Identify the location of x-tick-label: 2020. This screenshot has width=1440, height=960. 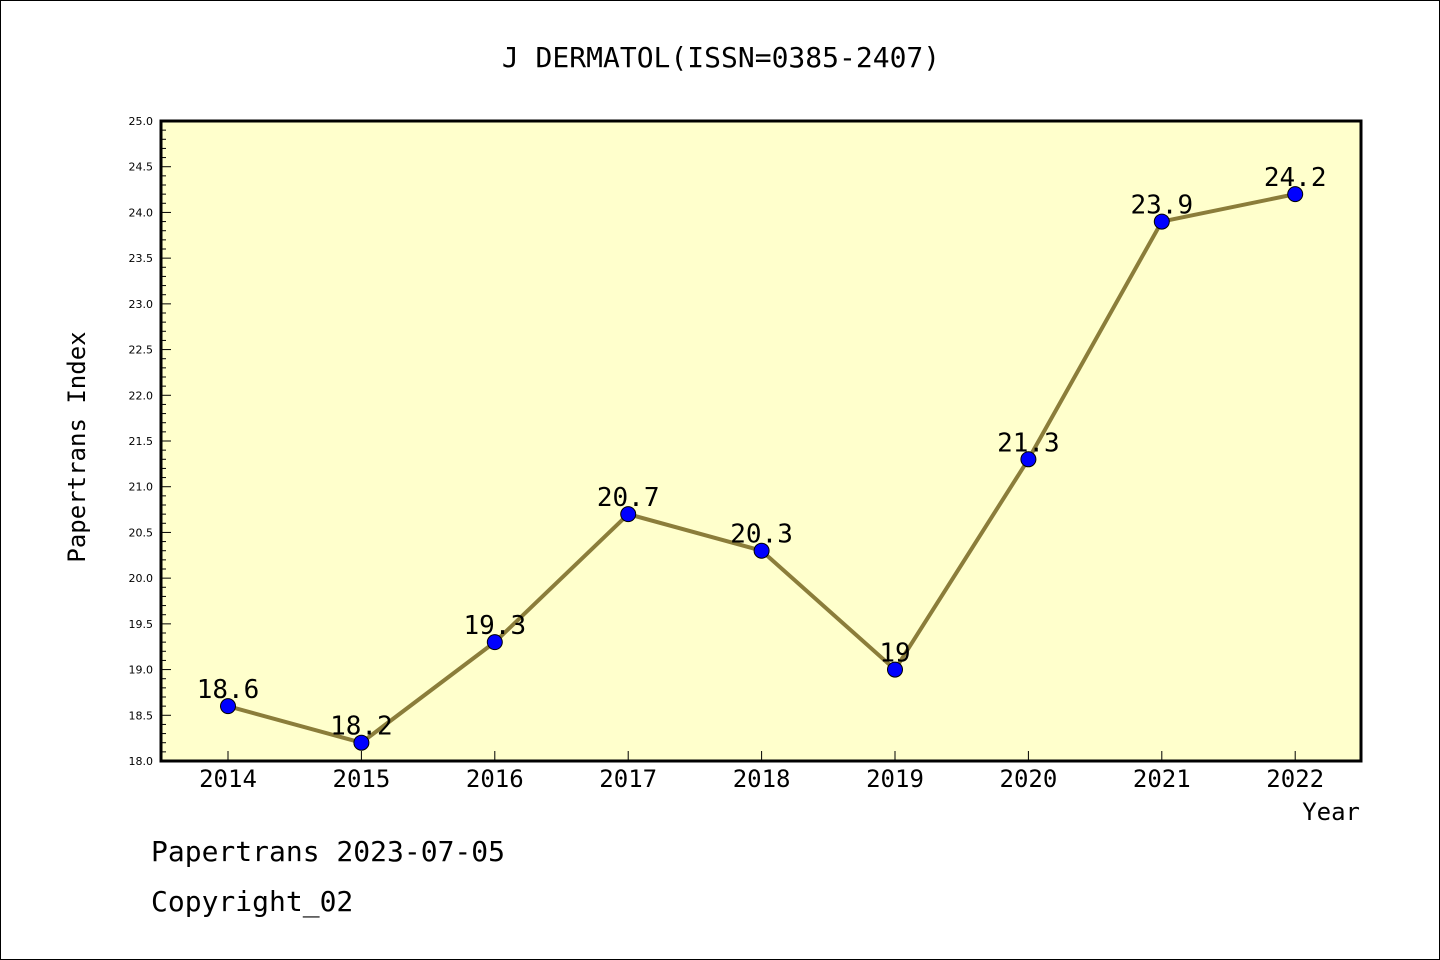
(1029, 779).